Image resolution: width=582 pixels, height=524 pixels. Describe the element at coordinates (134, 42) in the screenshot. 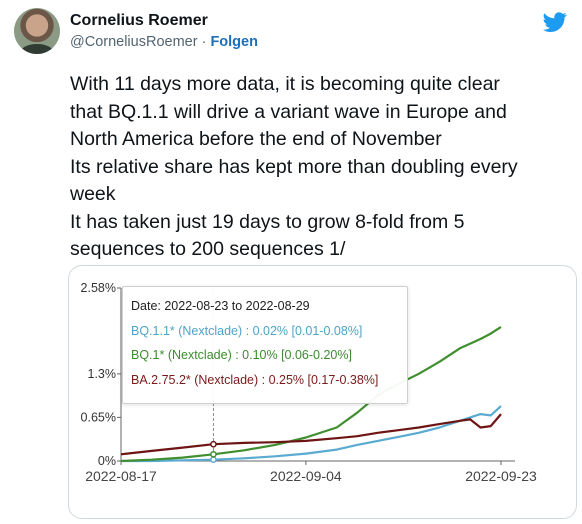

I see `author-handle: @CorneliusRoemer` at that location.